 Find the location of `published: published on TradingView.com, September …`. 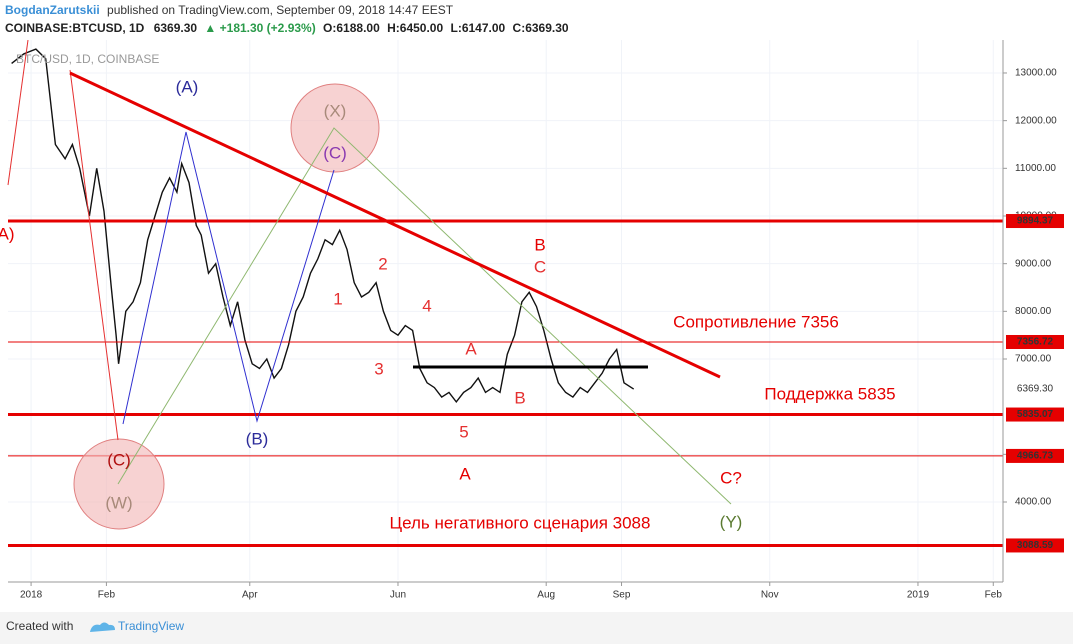

published: published on TradingView.com, September … is located at coordinates (280, 10).